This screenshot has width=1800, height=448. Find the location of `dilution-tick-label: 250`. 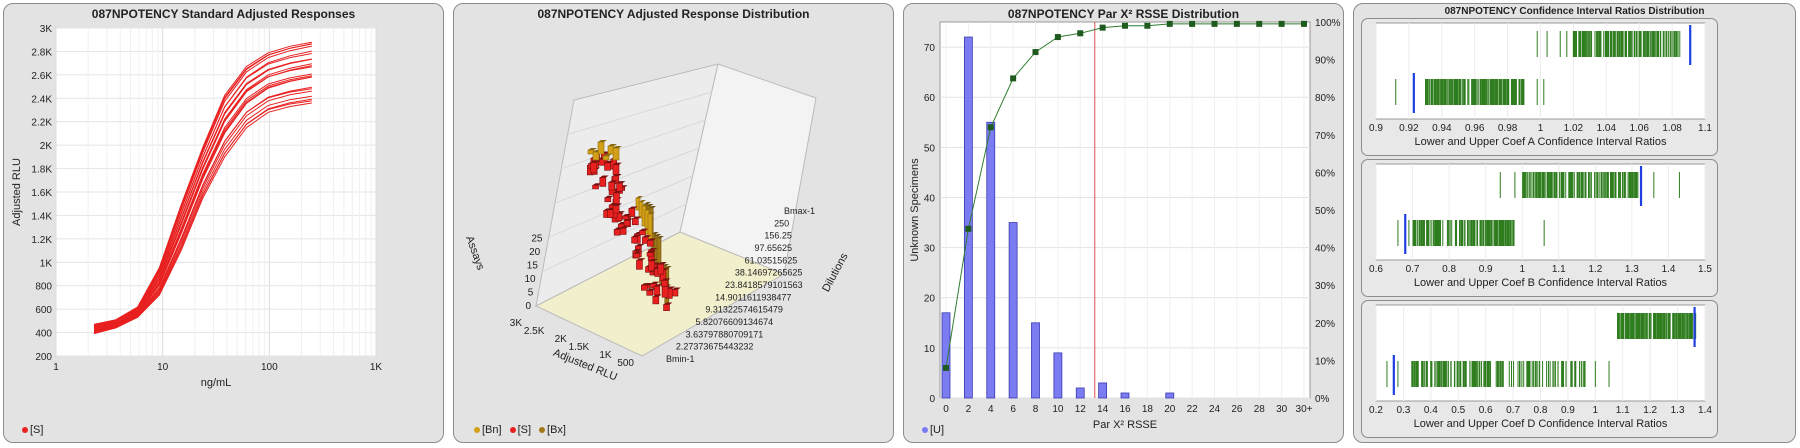

dilution-tick-label: 250 is located at coordinates (781, 223).